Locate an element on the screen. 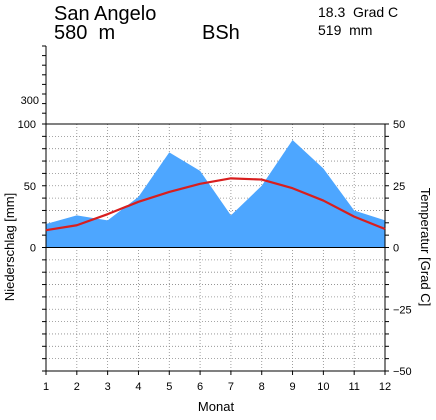 Image resolution: width=436 pixels, height=420 pixels. upper-precip-scale: 300 is located at coordinates (33, 85).